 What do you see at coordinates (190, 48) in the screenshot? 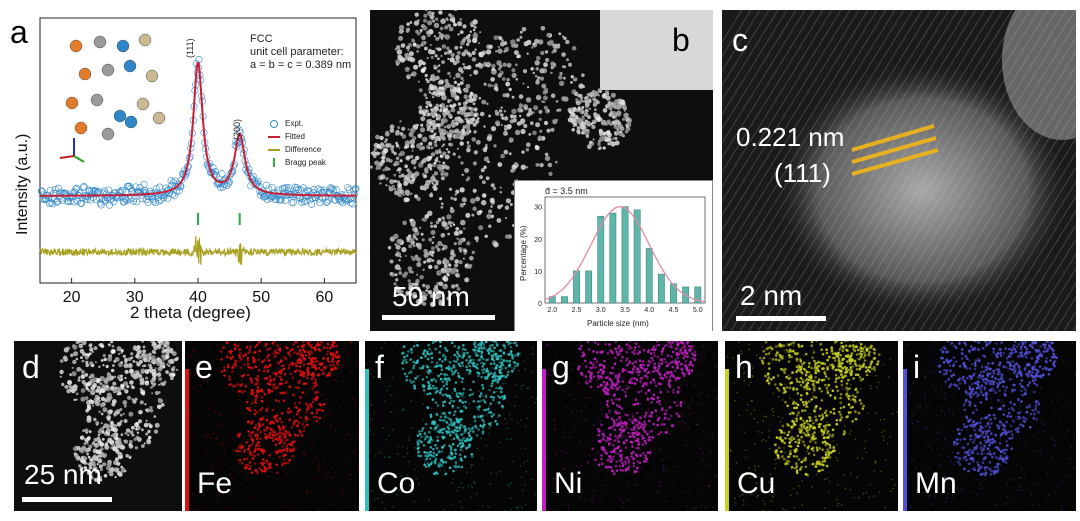
I see `peak-111-label: (111)` at bounding box center [190, 48].